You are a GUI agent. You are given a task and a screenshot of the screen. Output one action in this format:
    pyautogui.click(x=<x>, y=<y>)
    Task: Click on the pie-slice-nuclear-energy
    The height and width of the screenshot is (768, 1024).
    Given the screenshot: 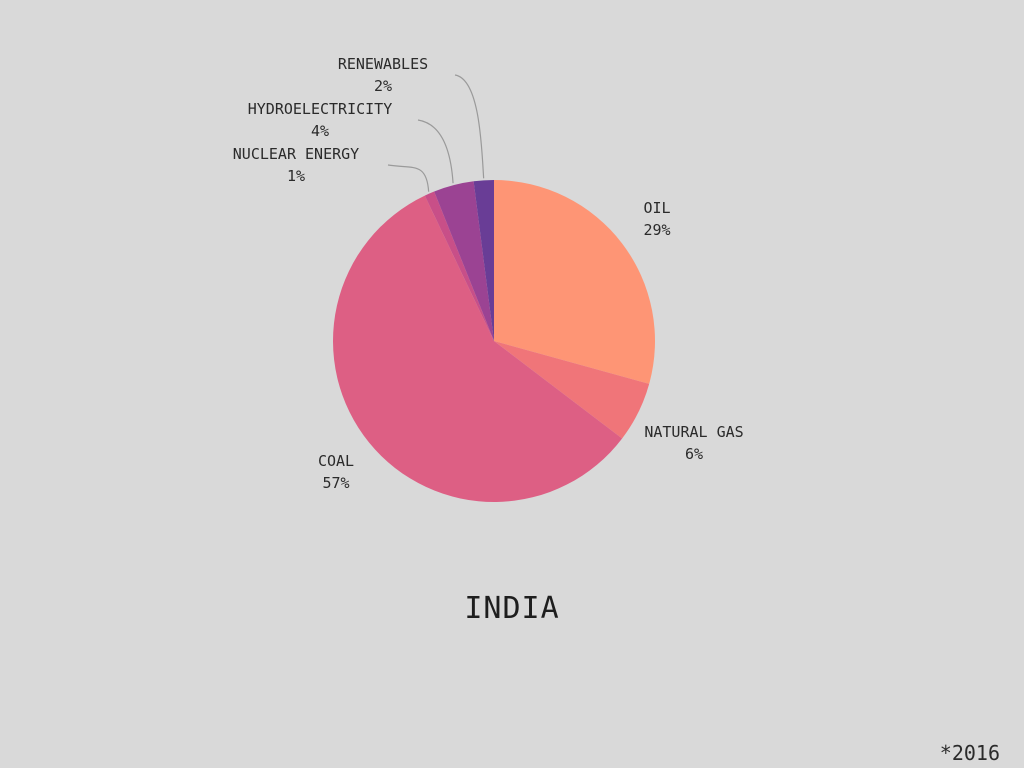 What is the action you would take?
    pyautogui.click(x=459, y=266)
    